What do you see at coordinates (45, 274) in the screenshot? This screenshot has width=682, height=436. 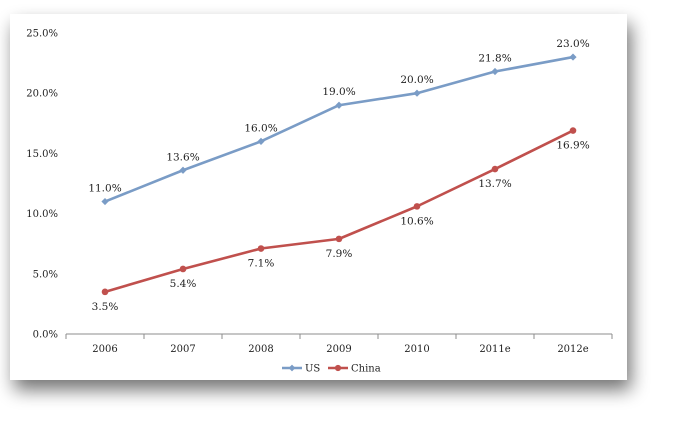 I see `y-tick-label: 5.0%` at bounding box center [45, 274].